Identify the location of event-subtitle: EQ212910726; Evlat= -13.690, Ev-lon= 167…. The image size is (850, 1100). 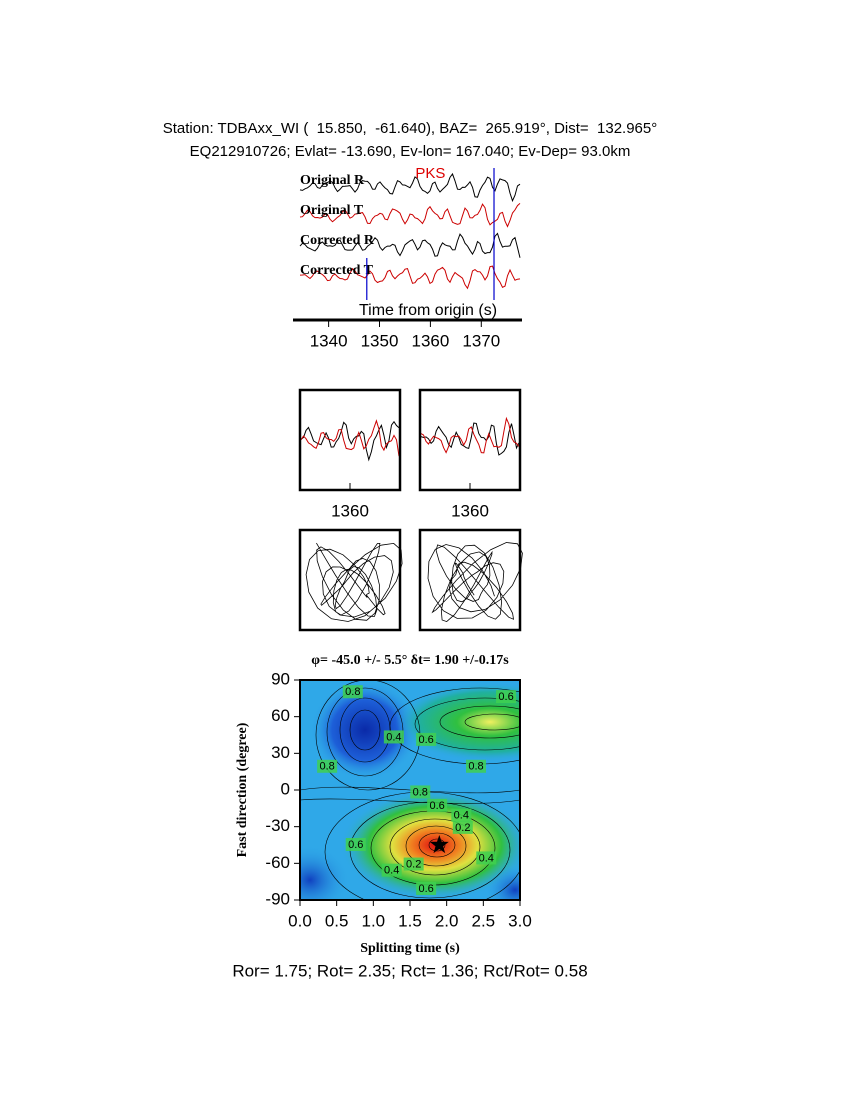
(410, 151).